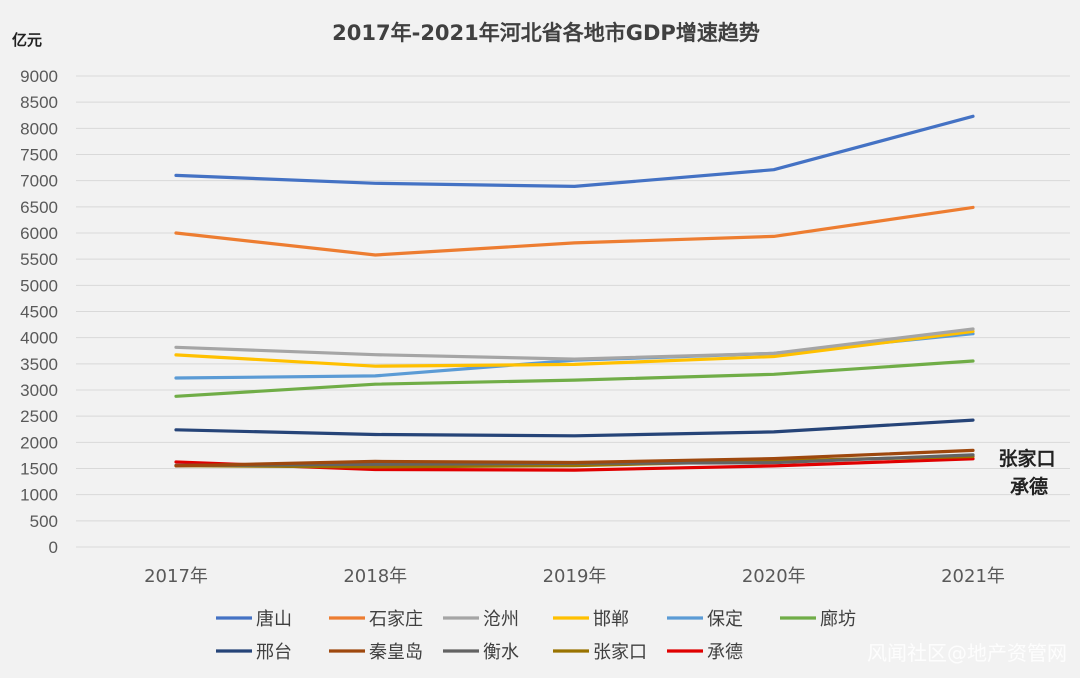 Image resolution: width=1080 pixels, height=678 pixels. I want to click on x-tick-label: 2020年, so click(774, 576).